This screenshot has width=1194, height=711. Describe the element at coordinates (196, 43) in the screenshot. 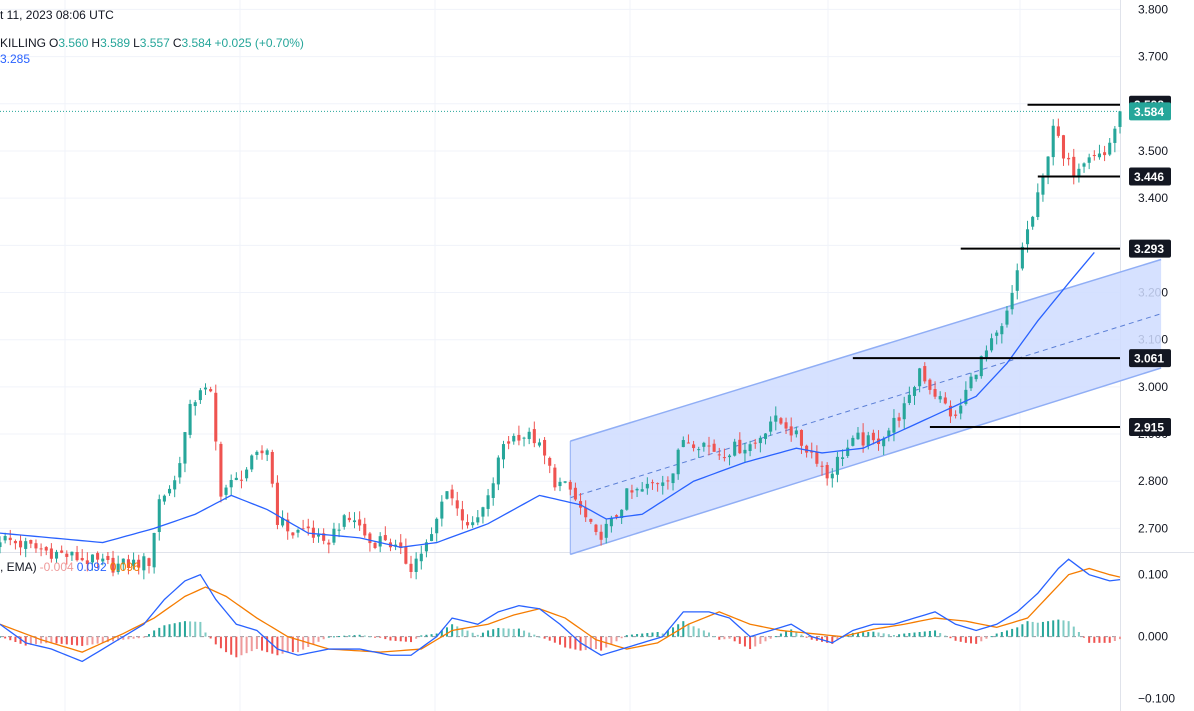

I see `close-value: 3.584` at that location.